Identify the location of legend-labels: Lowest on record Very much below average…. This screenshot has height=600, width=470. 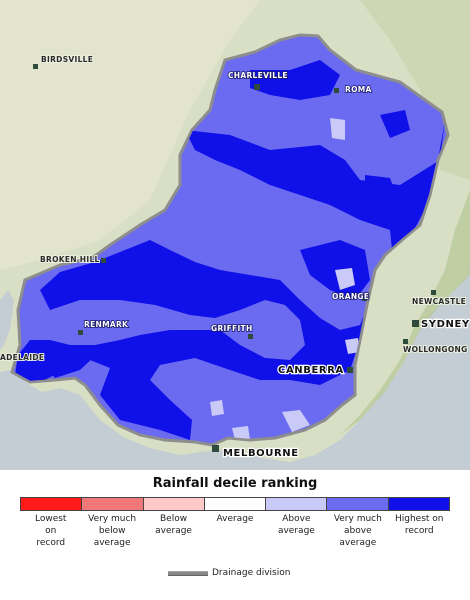
(235, 531).